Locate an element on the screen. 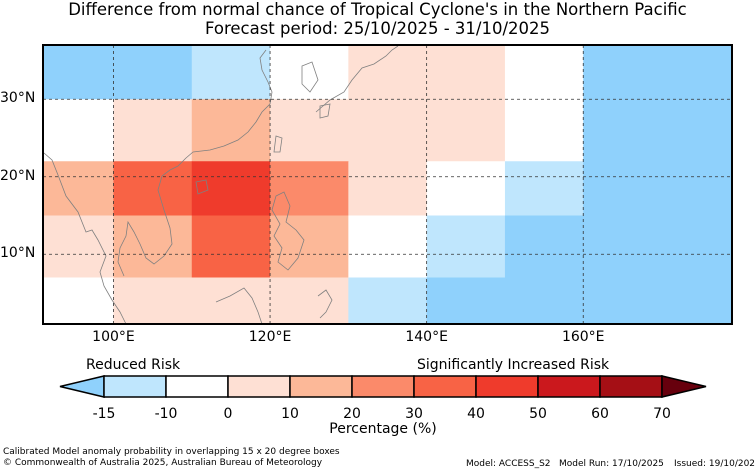 Image resolution: width=755 pixels, height=470 pixels. colorbar-tick: 30 is located at coordinates (414, 414).